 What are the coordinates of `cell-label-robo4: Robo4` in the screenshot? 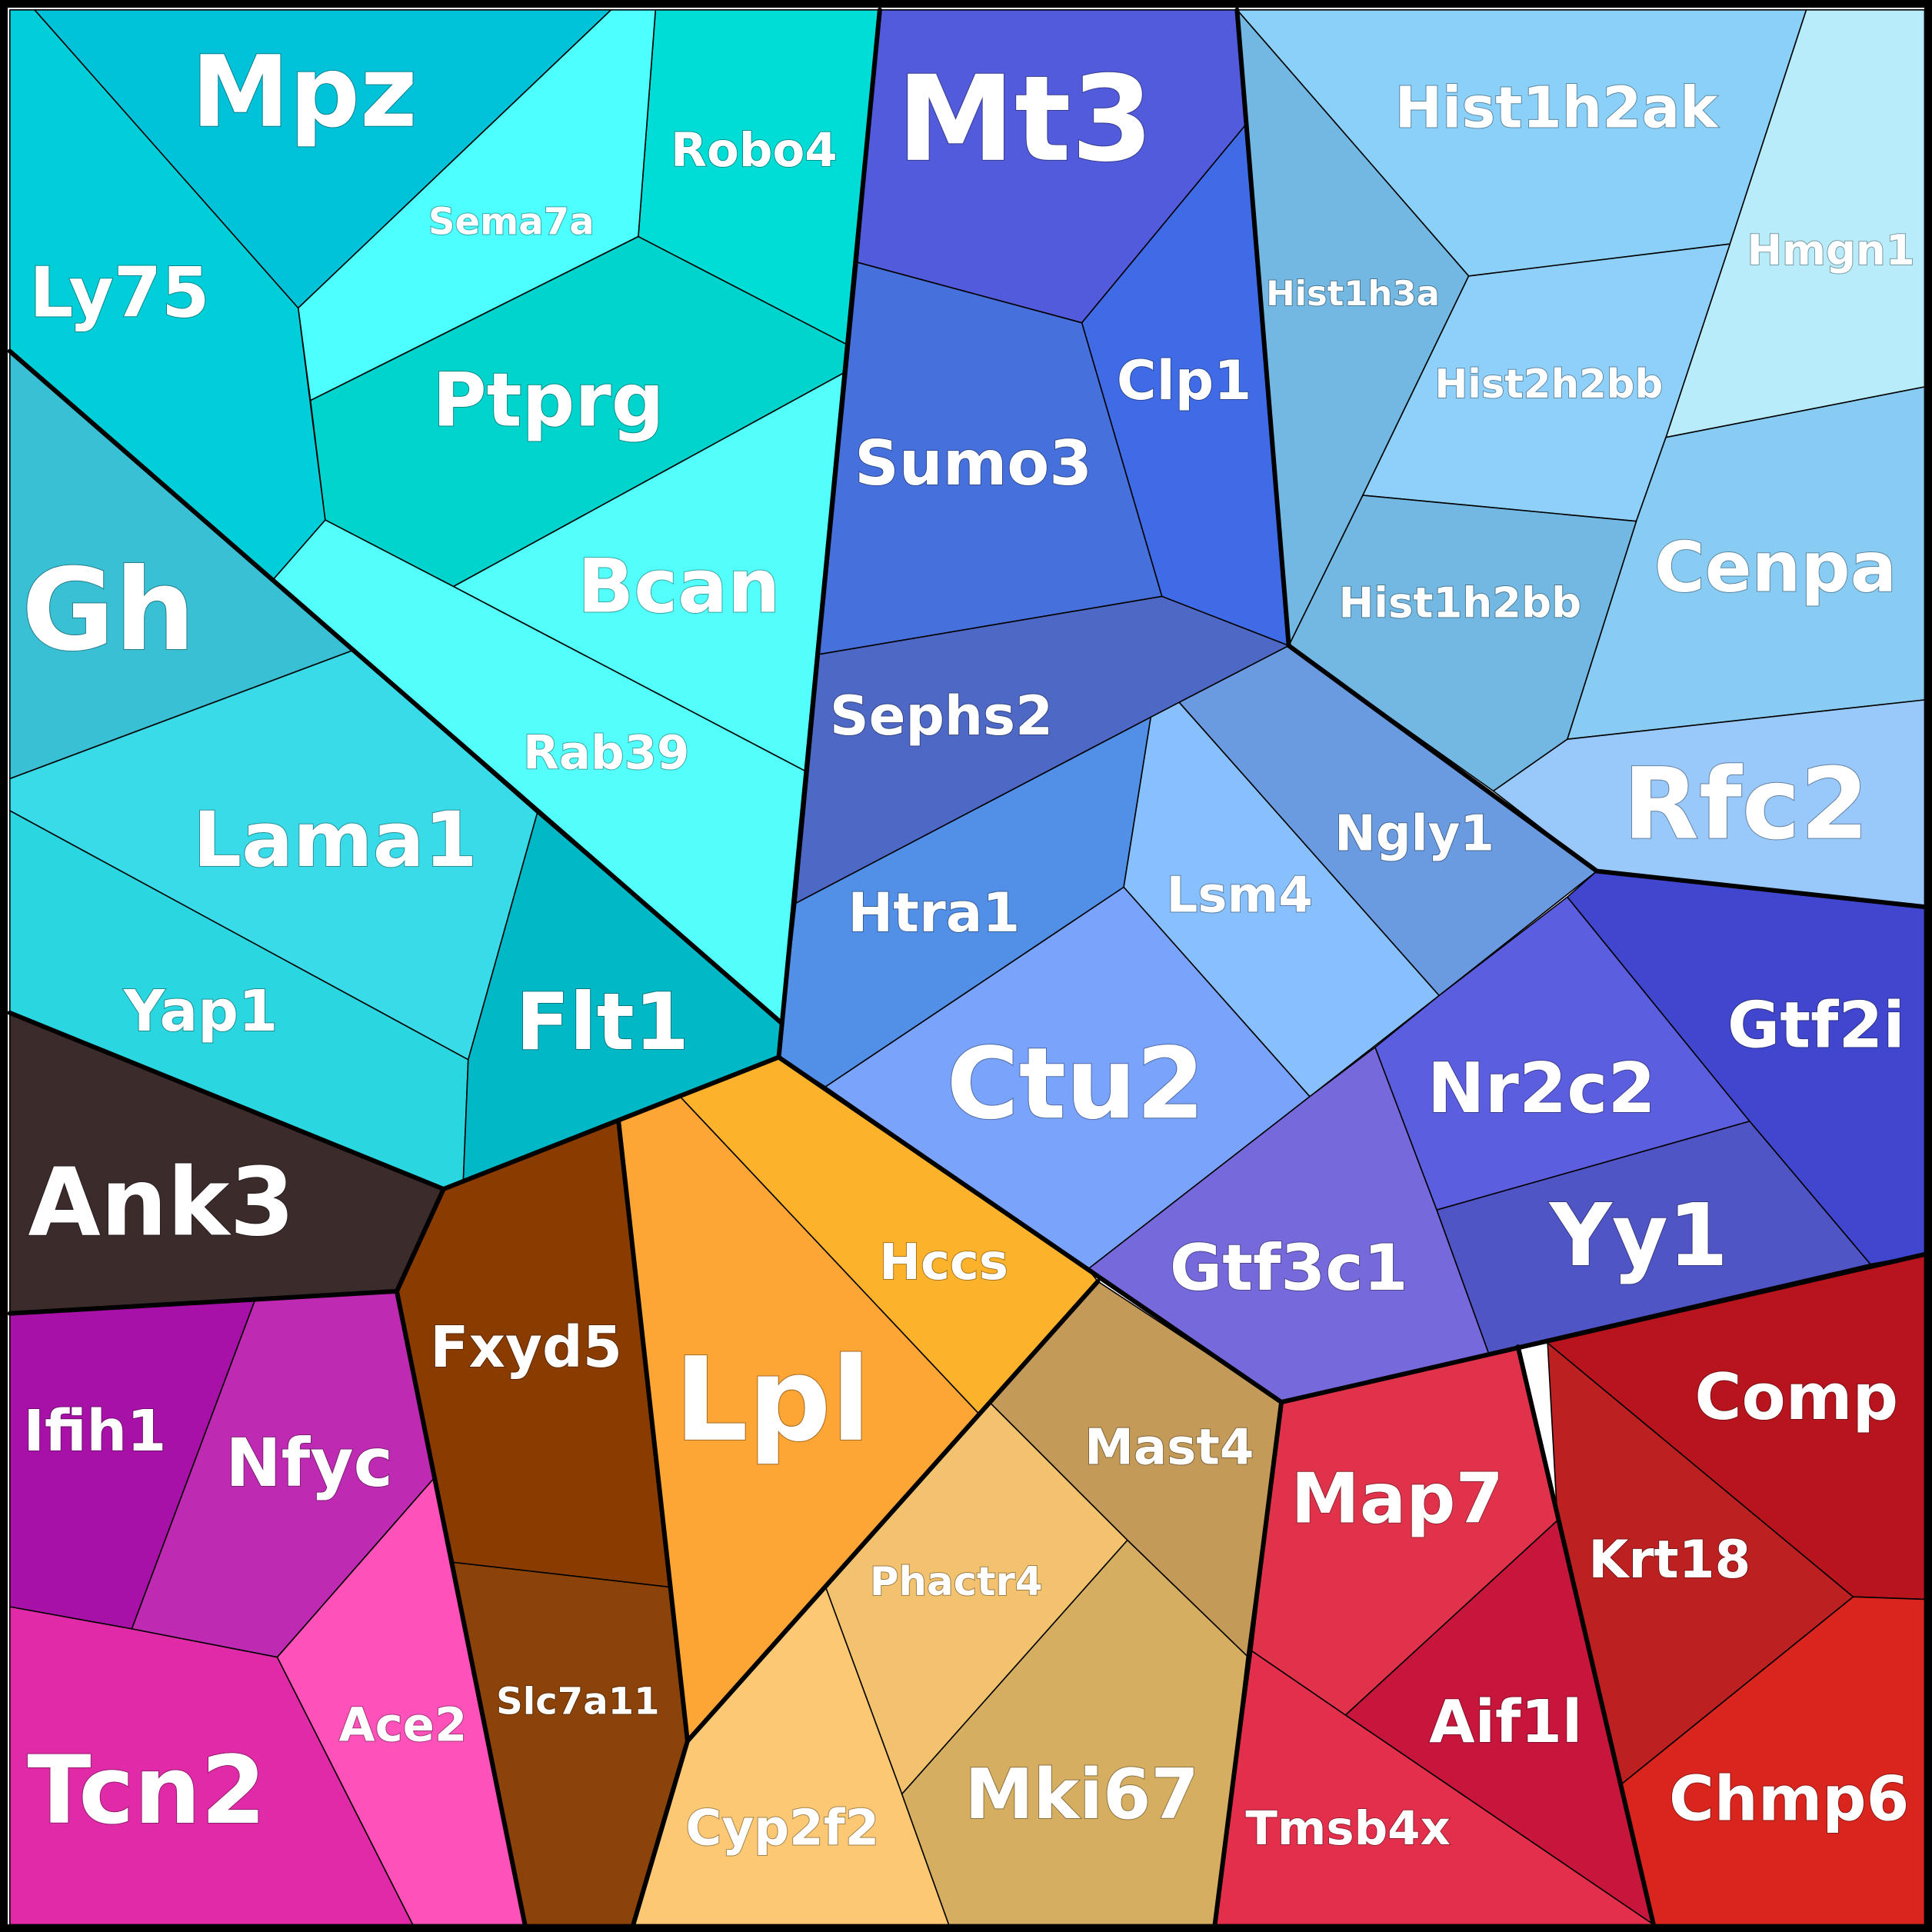 It's located at (754, 150).